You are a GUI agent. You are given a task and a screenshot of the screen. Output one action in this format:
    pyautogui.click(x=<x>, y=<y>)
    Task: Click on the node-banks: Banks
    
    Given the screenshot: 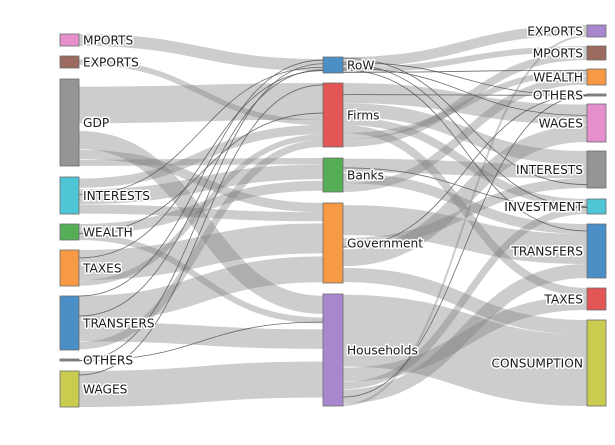 What is the action you would take?
    pyautogui.click(x=353, y=175)
    